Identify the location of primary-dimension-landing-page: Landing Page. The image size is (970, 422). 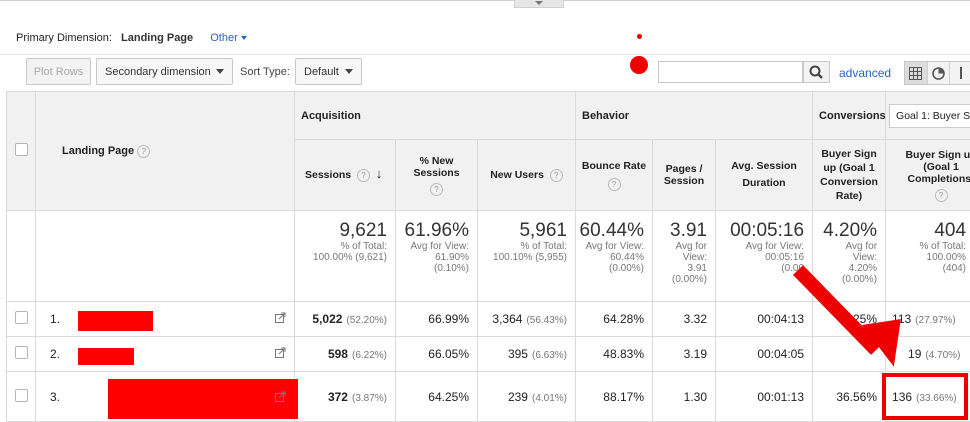
(157, 38).